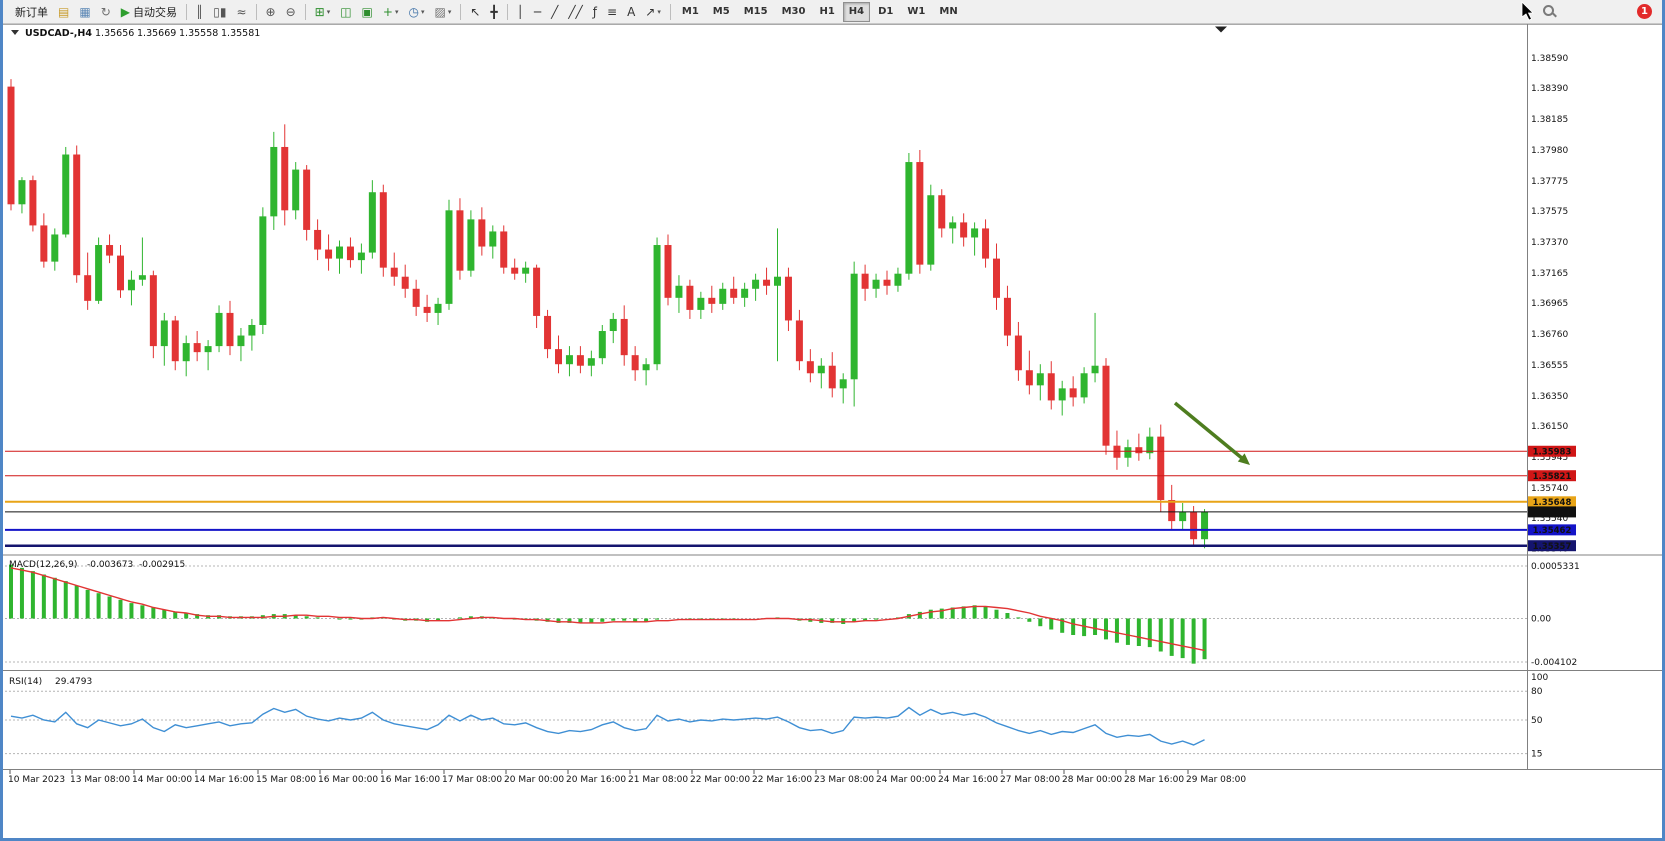 The width and height of the screenshot is (1665, 841). I want to click on cascade-windows-icon: ▣, so click(367, 12).